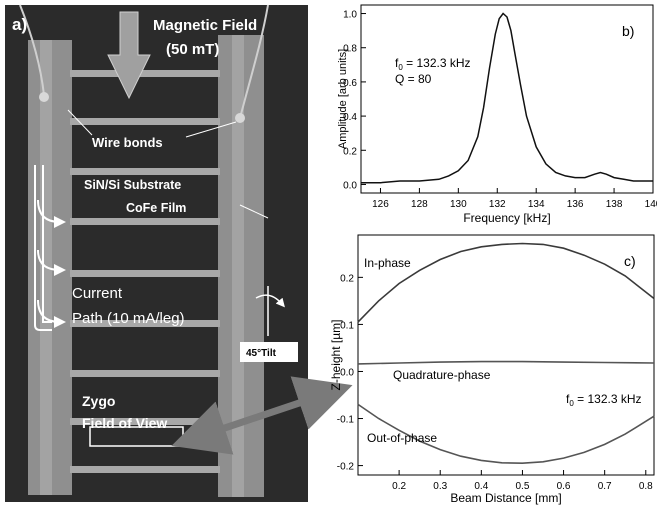  Describe the element at coordinates (514, 199) in the screenshot. I see `panel-b-x-ticks: 126 128 130 132 134 136 138 140` at that location.